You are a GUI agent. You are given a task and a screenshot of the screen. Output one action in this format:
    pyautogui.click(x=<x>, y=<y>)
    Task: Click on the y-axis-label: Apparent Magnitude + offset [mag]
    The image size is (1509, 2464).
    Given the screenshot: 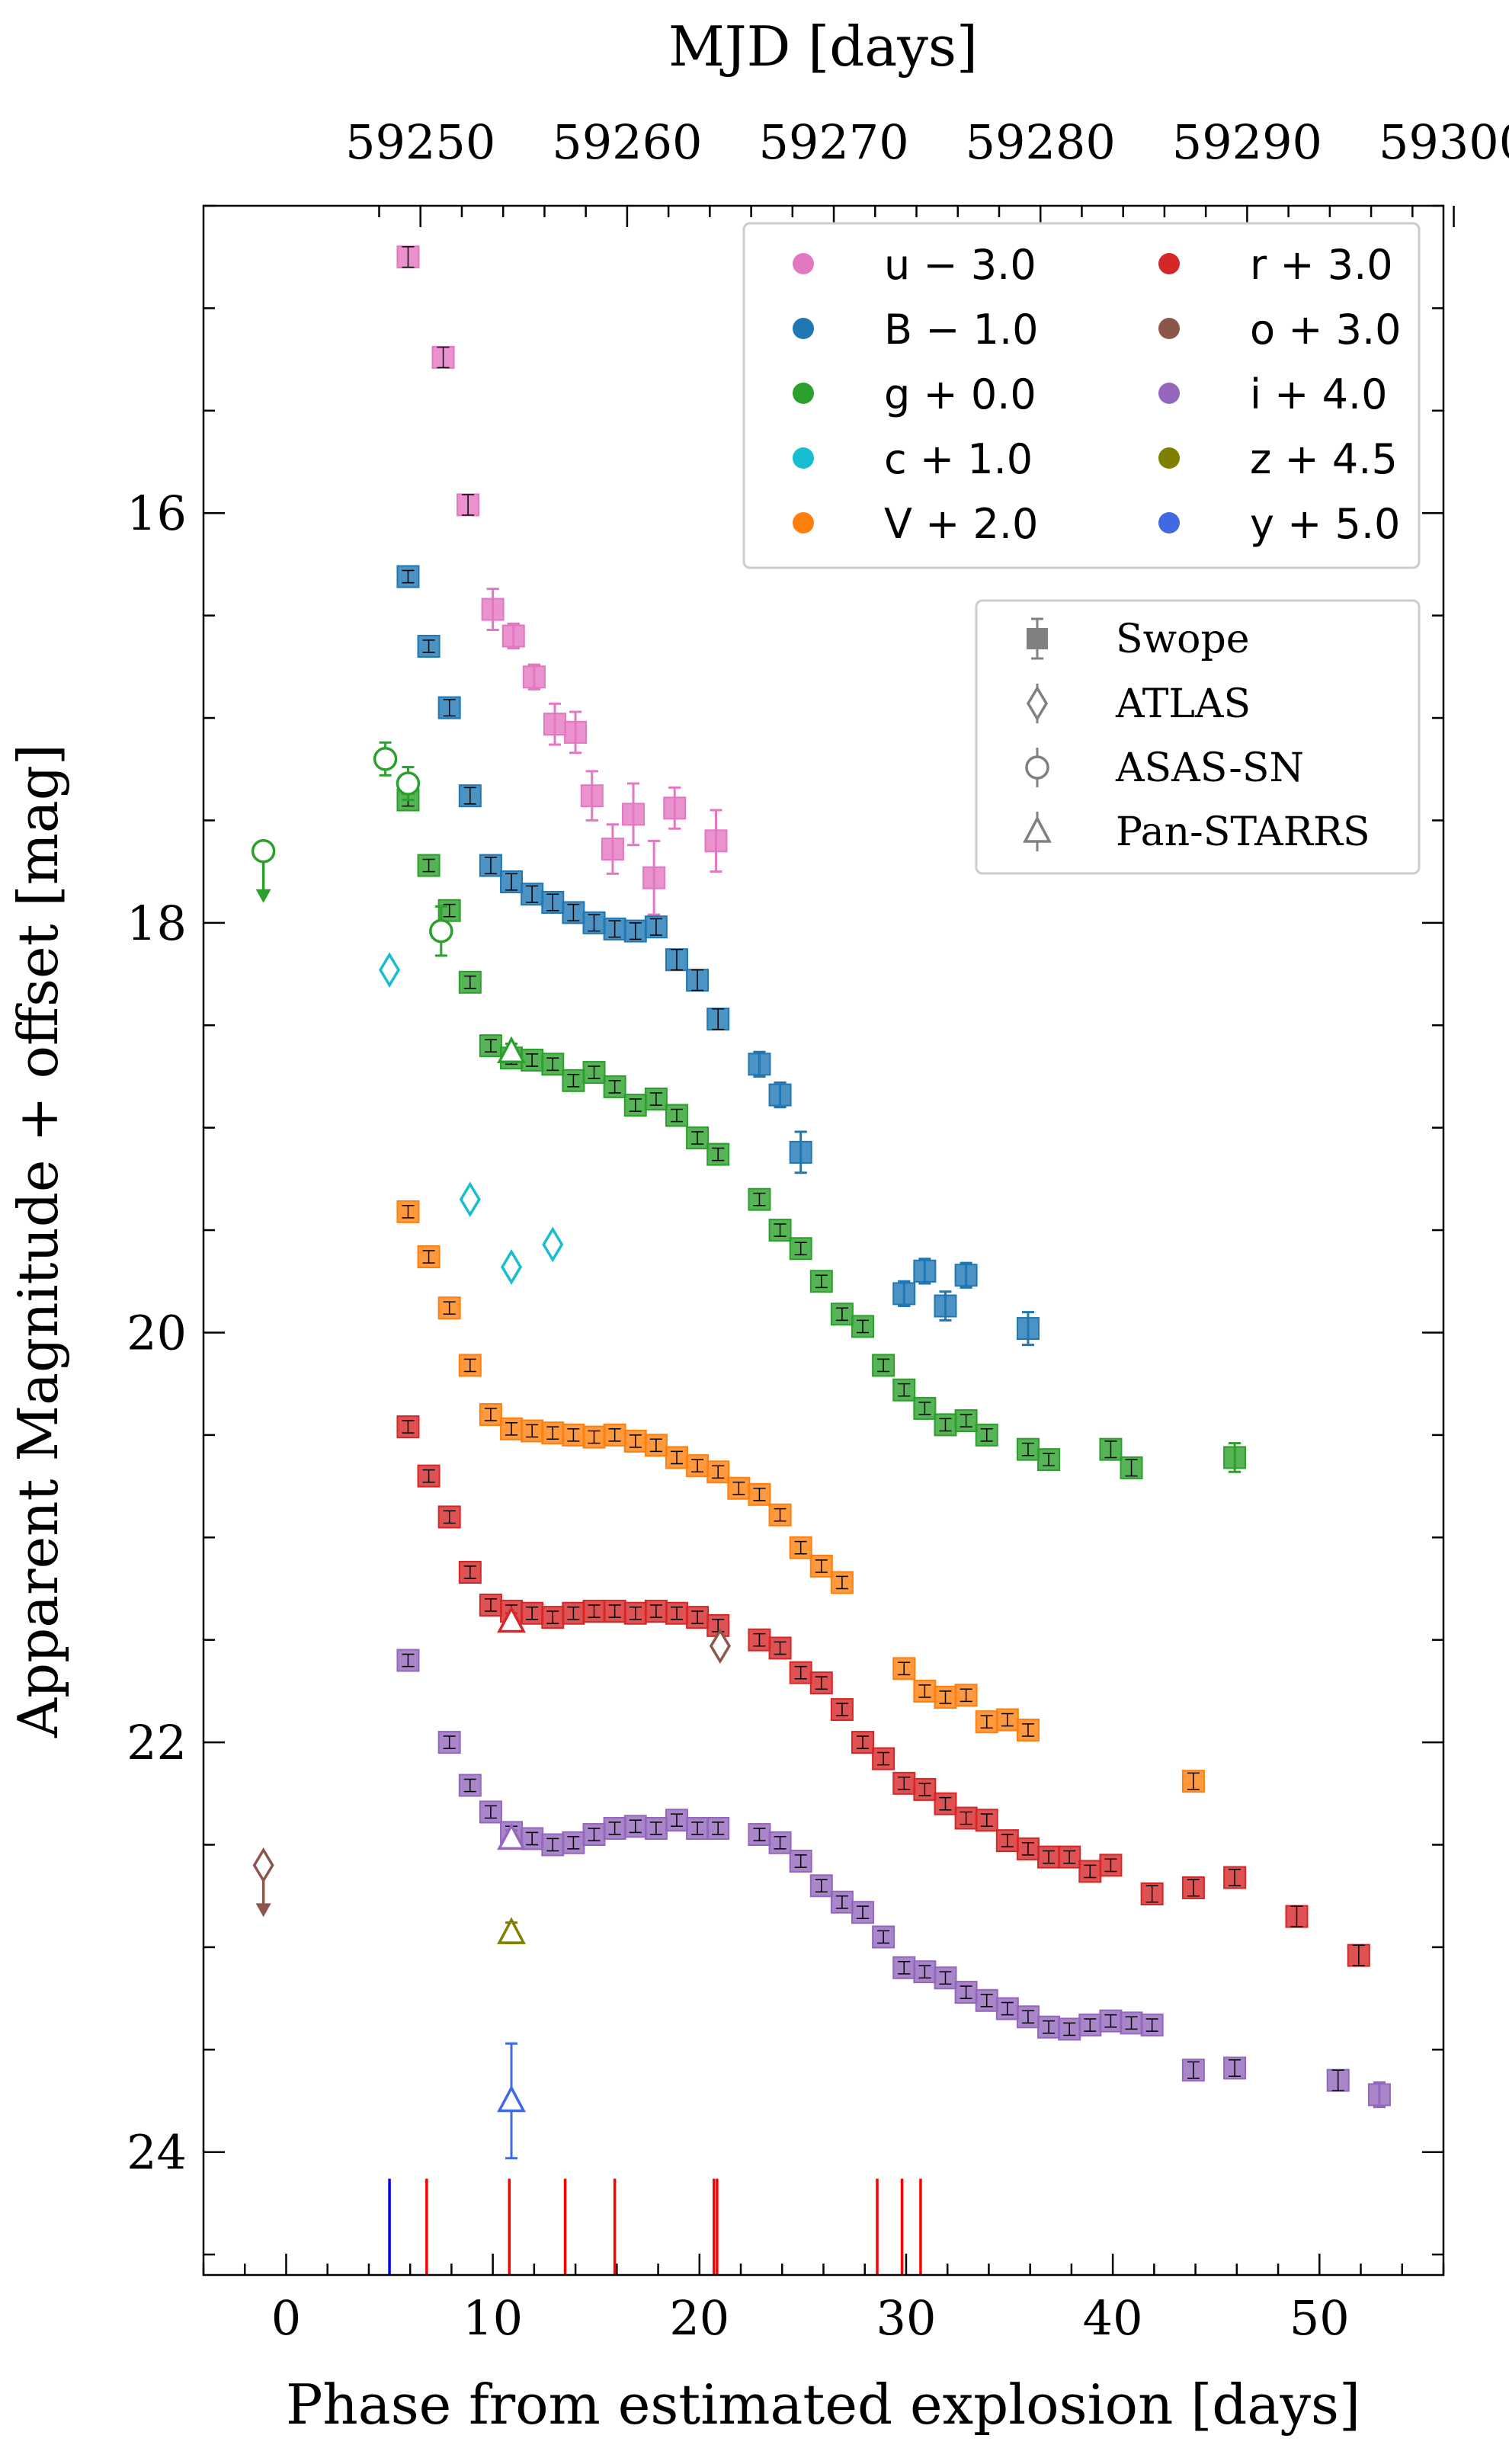 What is the action you would take?
    pyautogui.click(x=38, y=1241)
    